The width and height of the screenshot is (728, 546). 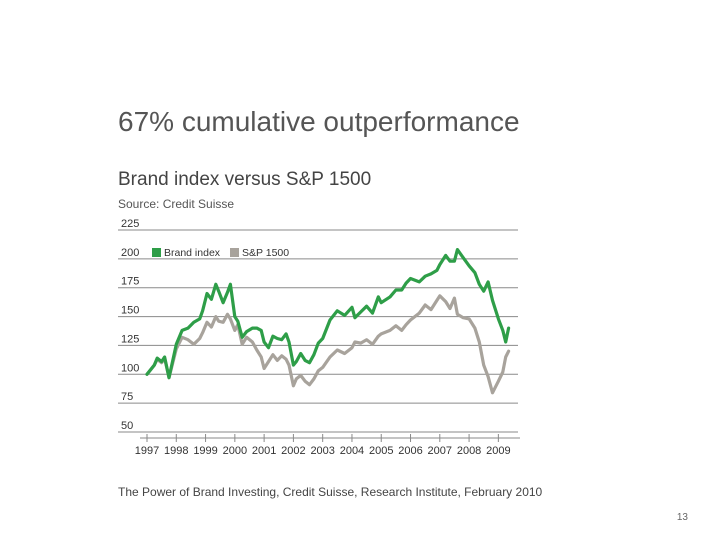 I want to click on y-tick-label: 200, so click(x=130, y=253).